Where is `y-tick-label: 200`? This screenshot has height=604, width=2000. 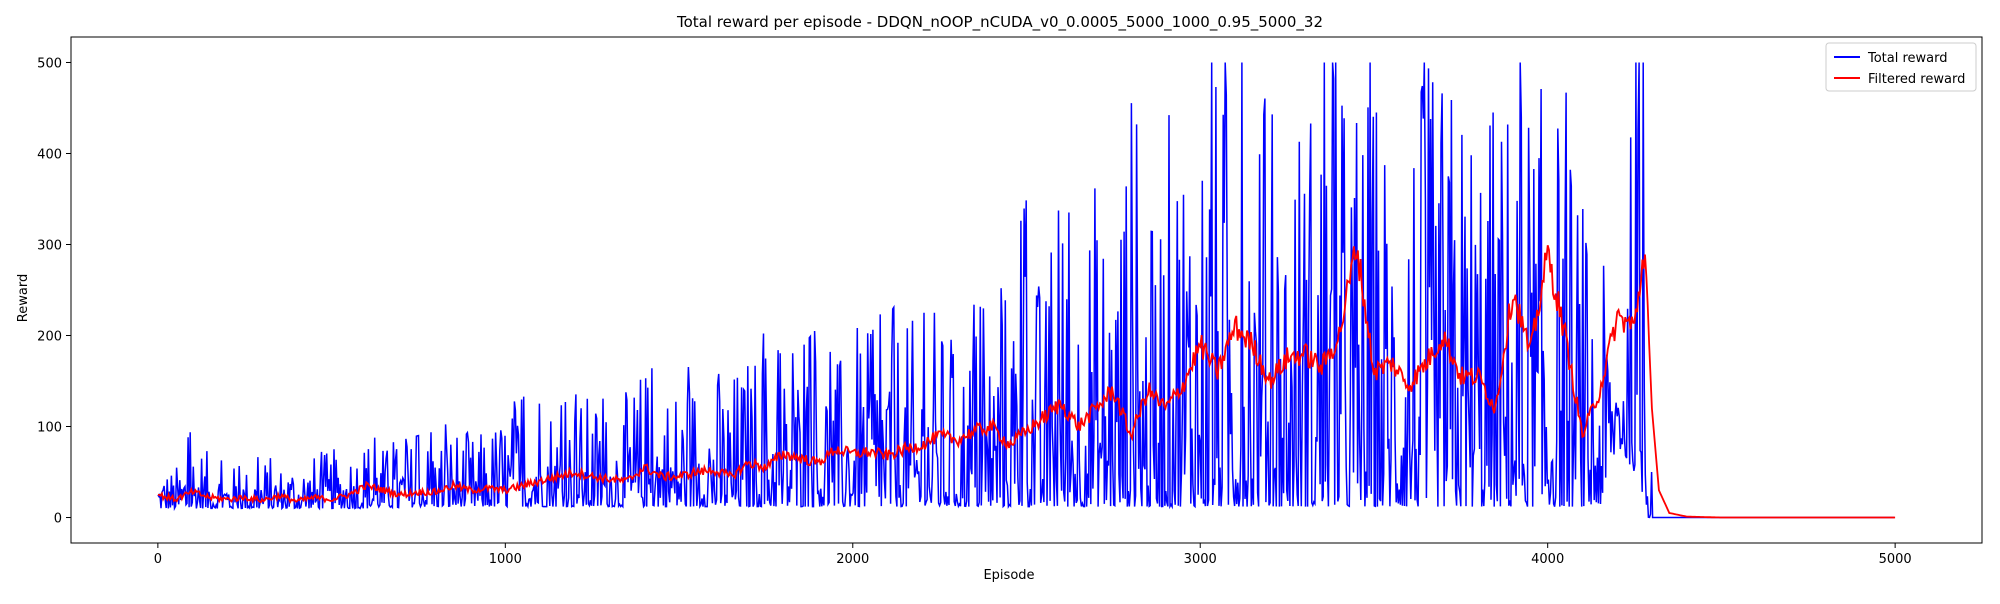
y-tick-label: 200 is located at coordinates (49, 337).